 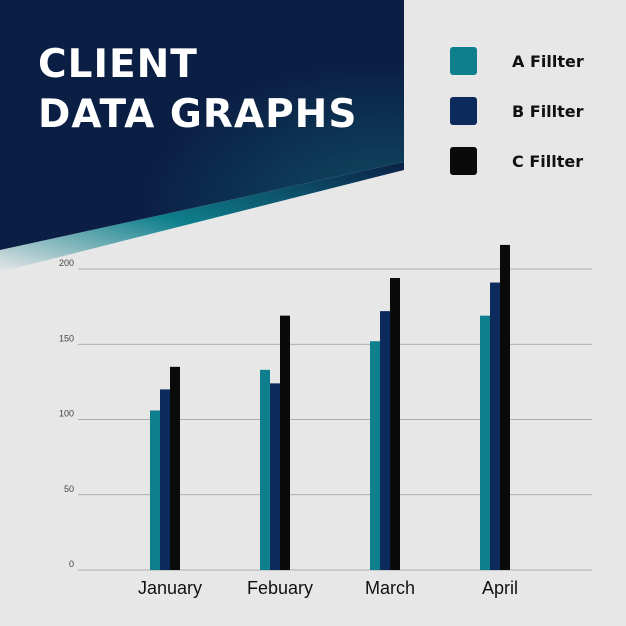 I want to click on page-title-line-1: CLIENT, so click(x=118, y=64).